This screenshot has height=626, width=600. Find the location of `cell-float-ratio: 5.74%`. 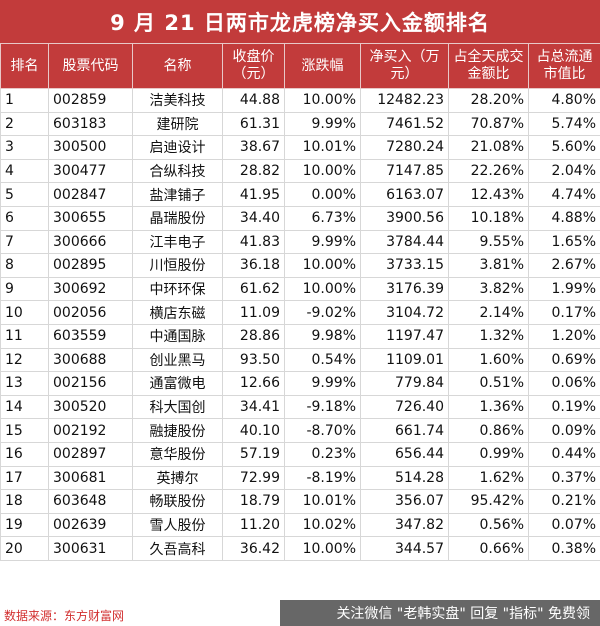

cell-float-ratio: 5.74% is located at coordinates (564, 124).